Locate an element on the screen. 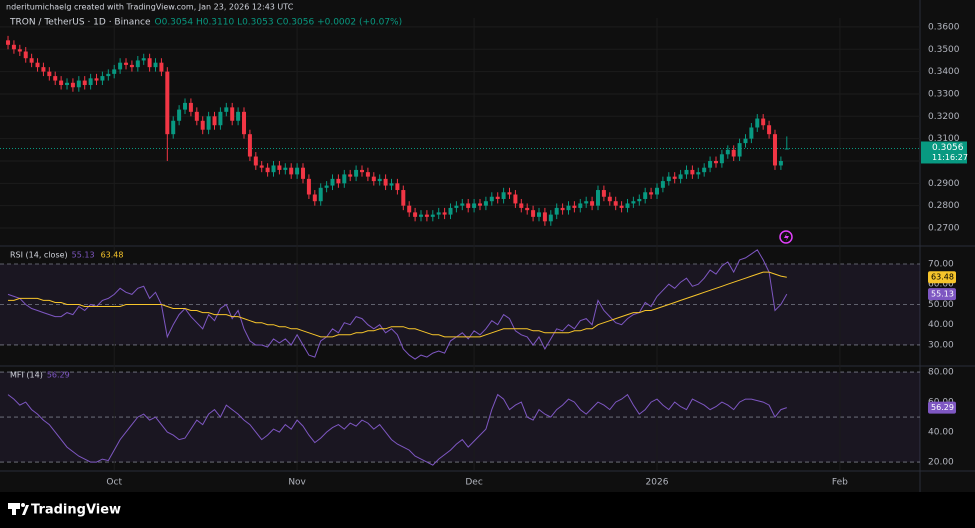  value-badge is located at coordinates (942, 294).